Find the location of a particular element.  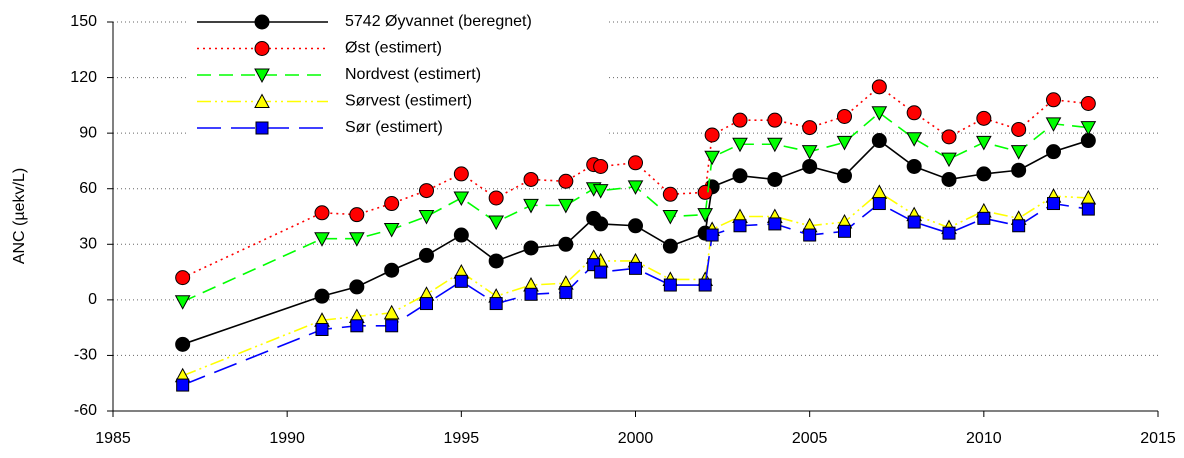

y-axis-label: ANC (µekv/L) is located at coordinates (19, 216).